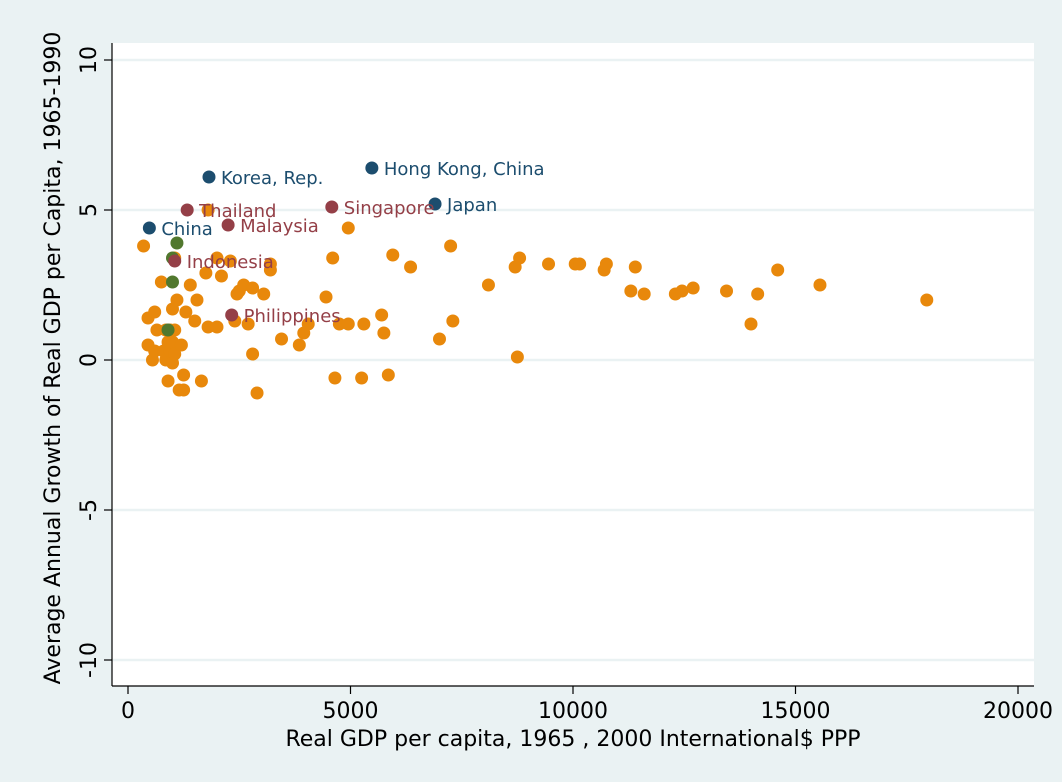  What do you see at coordinates (272, 178) in the screenshot?
I see `point-label: Korea, Rep.` at bounding box center [272, 178].